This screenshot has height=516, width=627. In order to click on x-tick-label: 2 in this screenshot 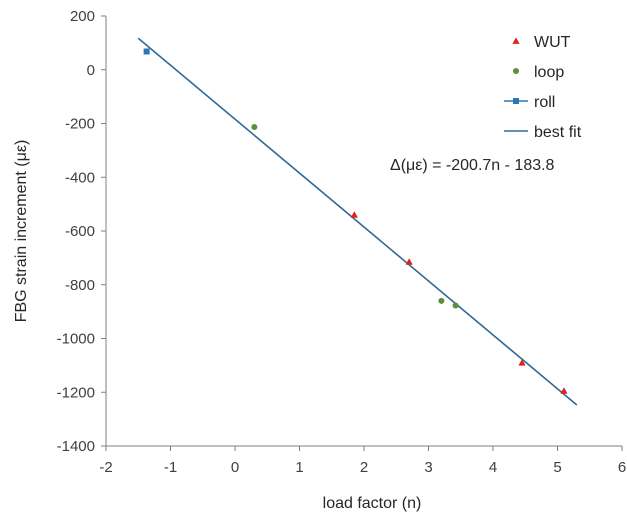, I will do `click(364, 467)`.